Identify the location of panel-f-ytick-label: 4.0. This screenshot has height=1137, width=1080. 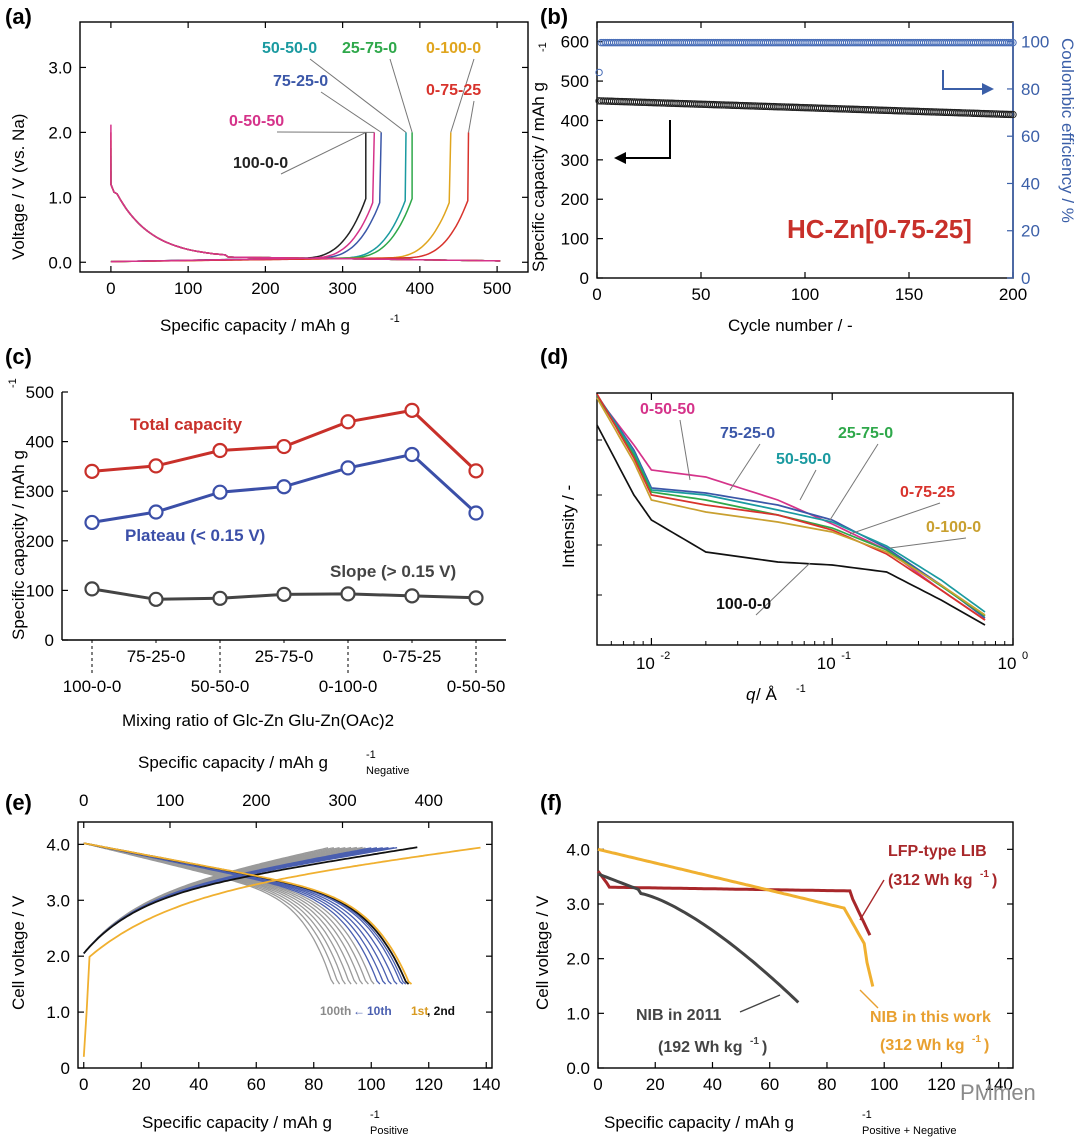
(578, 849).